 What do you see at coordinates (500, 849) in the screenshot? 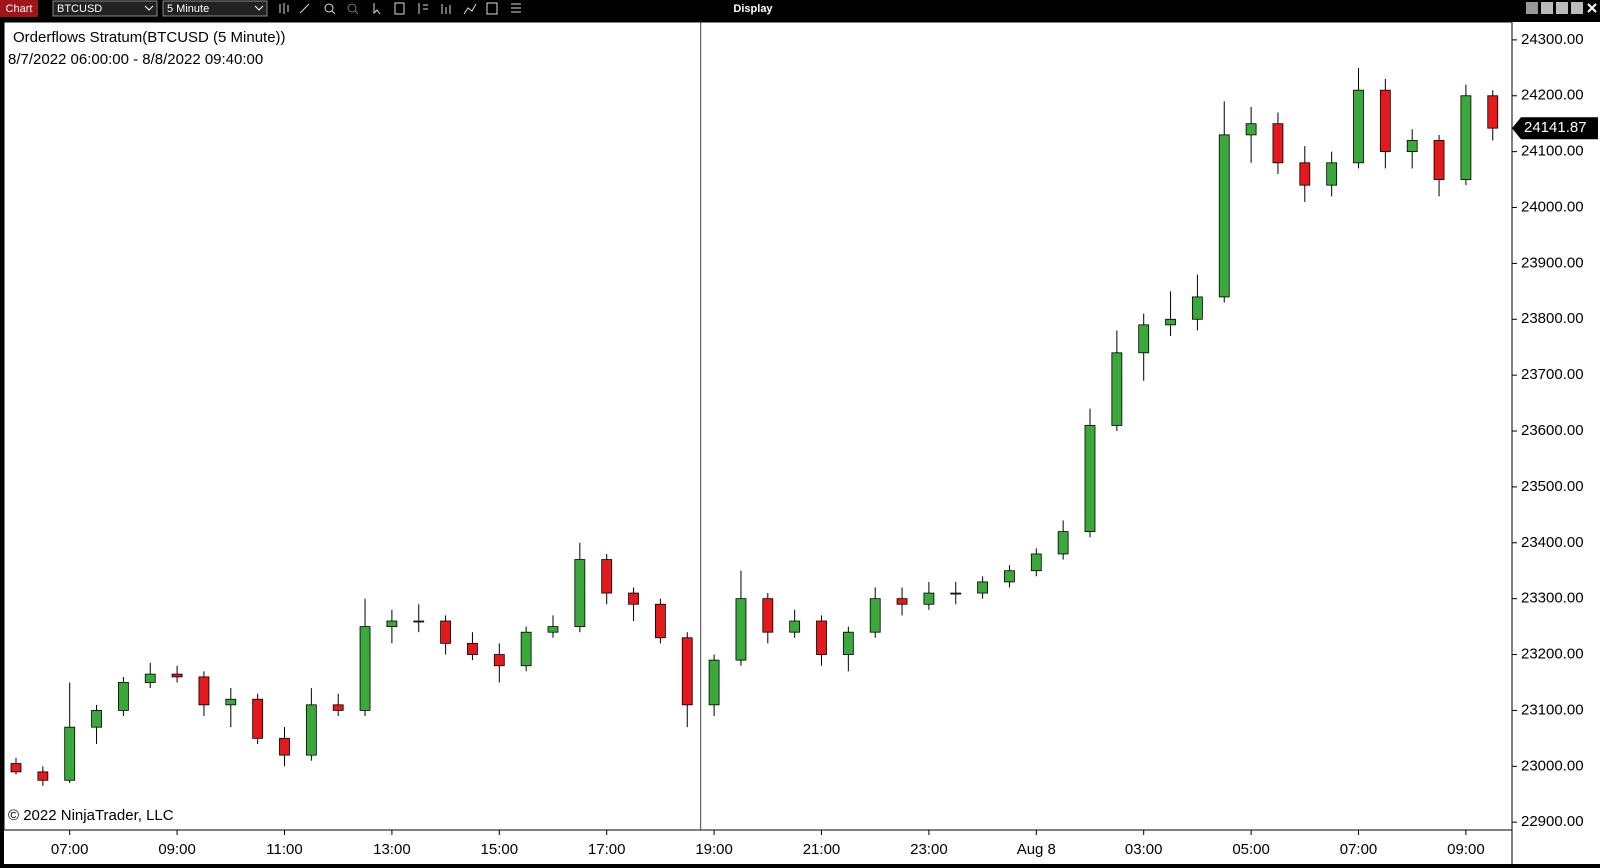
I see `x-tick-label: 15:00` at bounding box center [500, 849].